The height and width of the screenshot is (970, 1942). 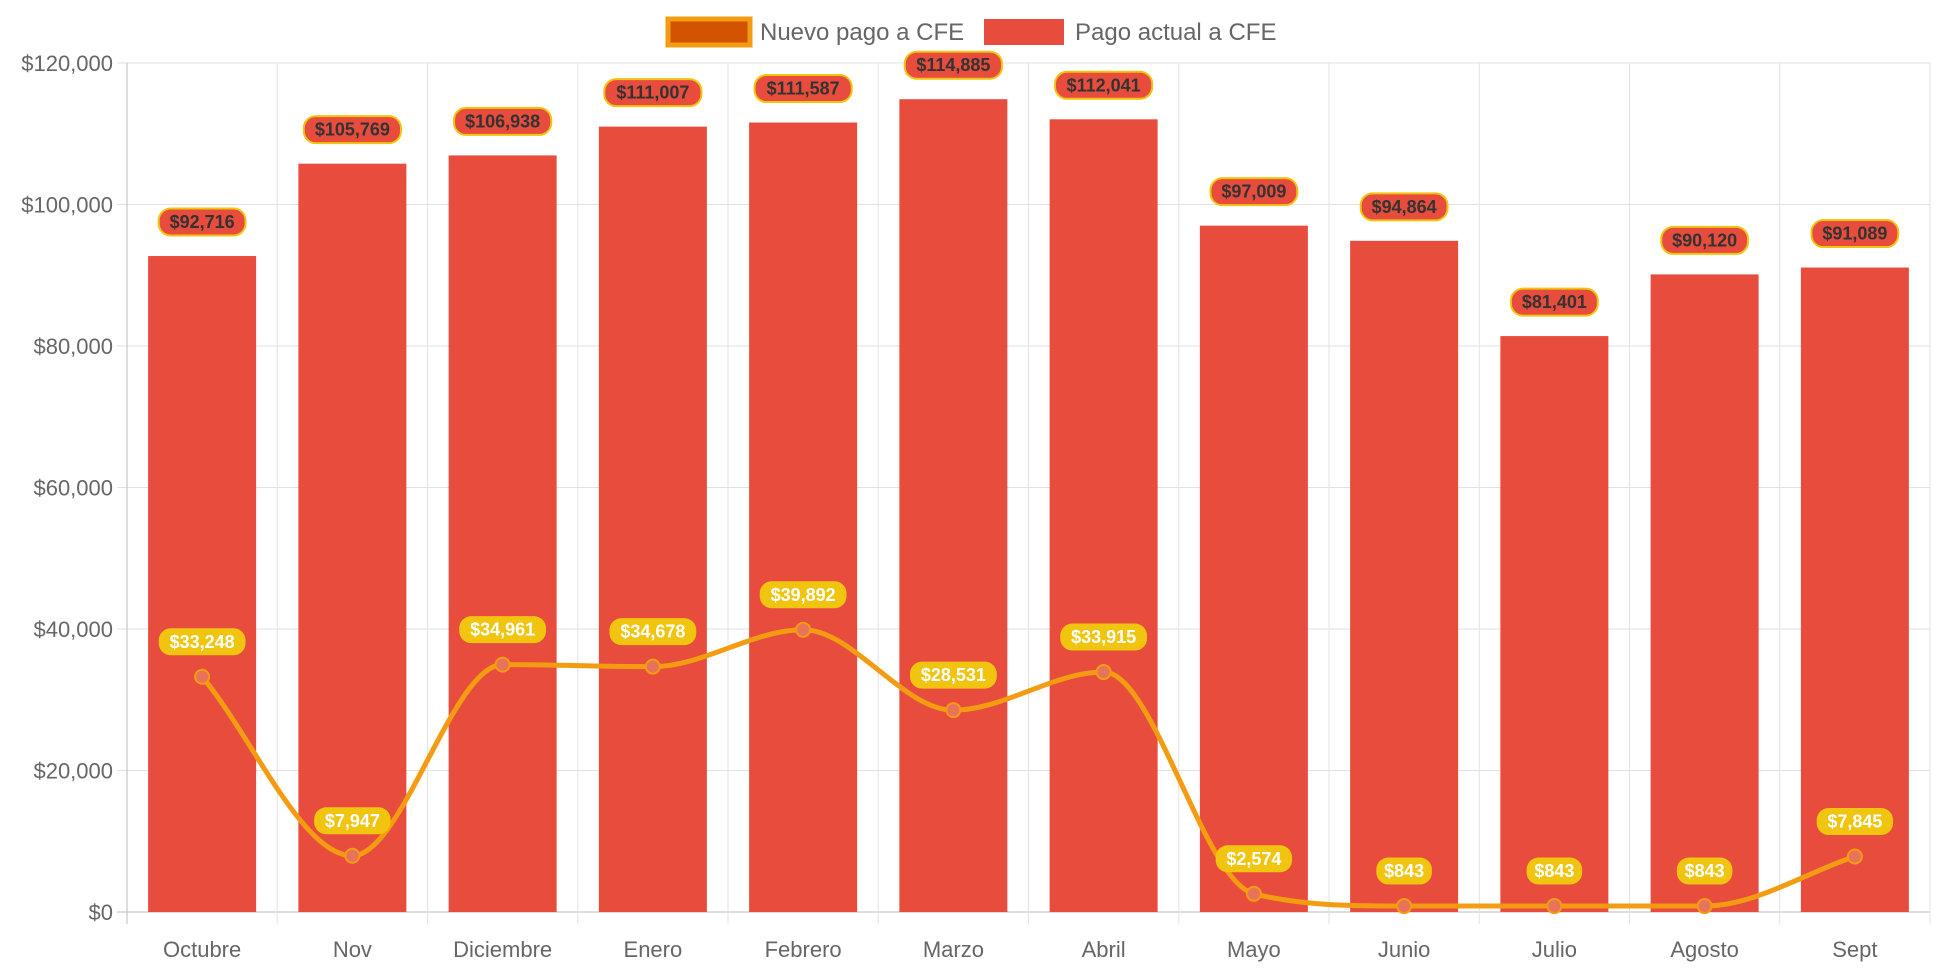 I want to click on data-label-text: $94,864, so click(x=1404, y=207).